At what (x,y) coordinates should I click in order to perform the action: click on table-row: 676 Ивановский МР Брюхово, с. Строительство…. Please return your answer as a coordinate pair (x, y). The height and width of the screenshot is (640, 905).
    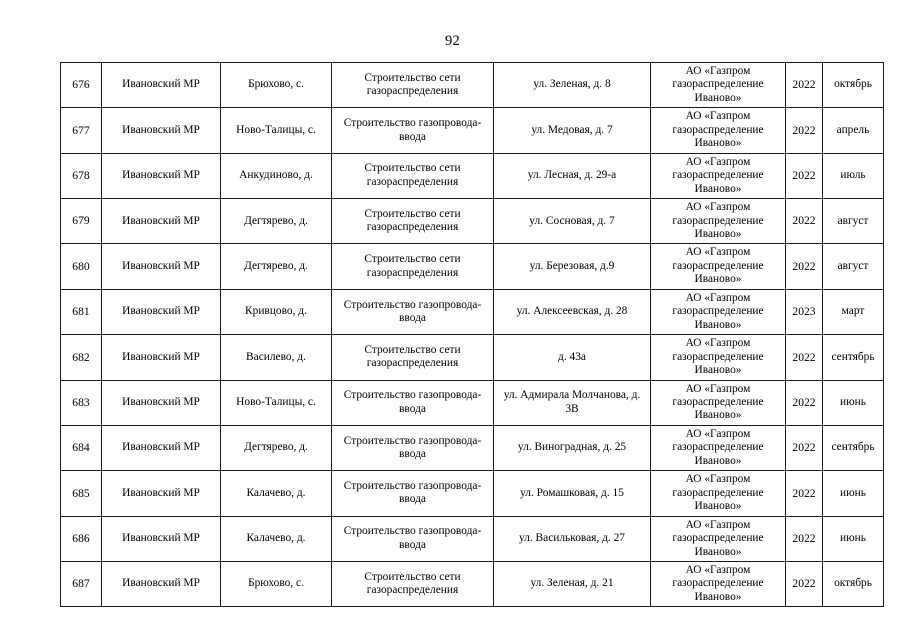
    Looking at the image, I should click on (472, 85).